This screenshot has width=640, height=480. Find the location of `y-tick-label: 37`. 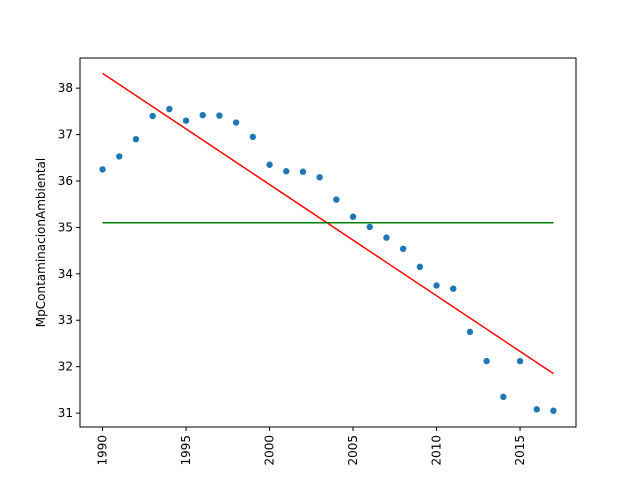

y-tick-label: 37 is located at coordinates (65, 135).